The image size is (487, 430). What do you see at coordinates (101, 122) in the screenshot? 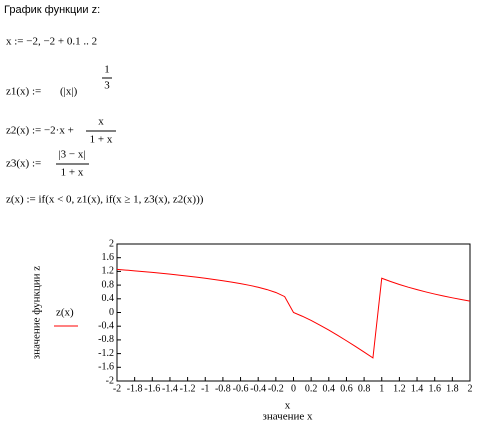
I see `formula-z2-num: x` at bounding box center [101, 122].